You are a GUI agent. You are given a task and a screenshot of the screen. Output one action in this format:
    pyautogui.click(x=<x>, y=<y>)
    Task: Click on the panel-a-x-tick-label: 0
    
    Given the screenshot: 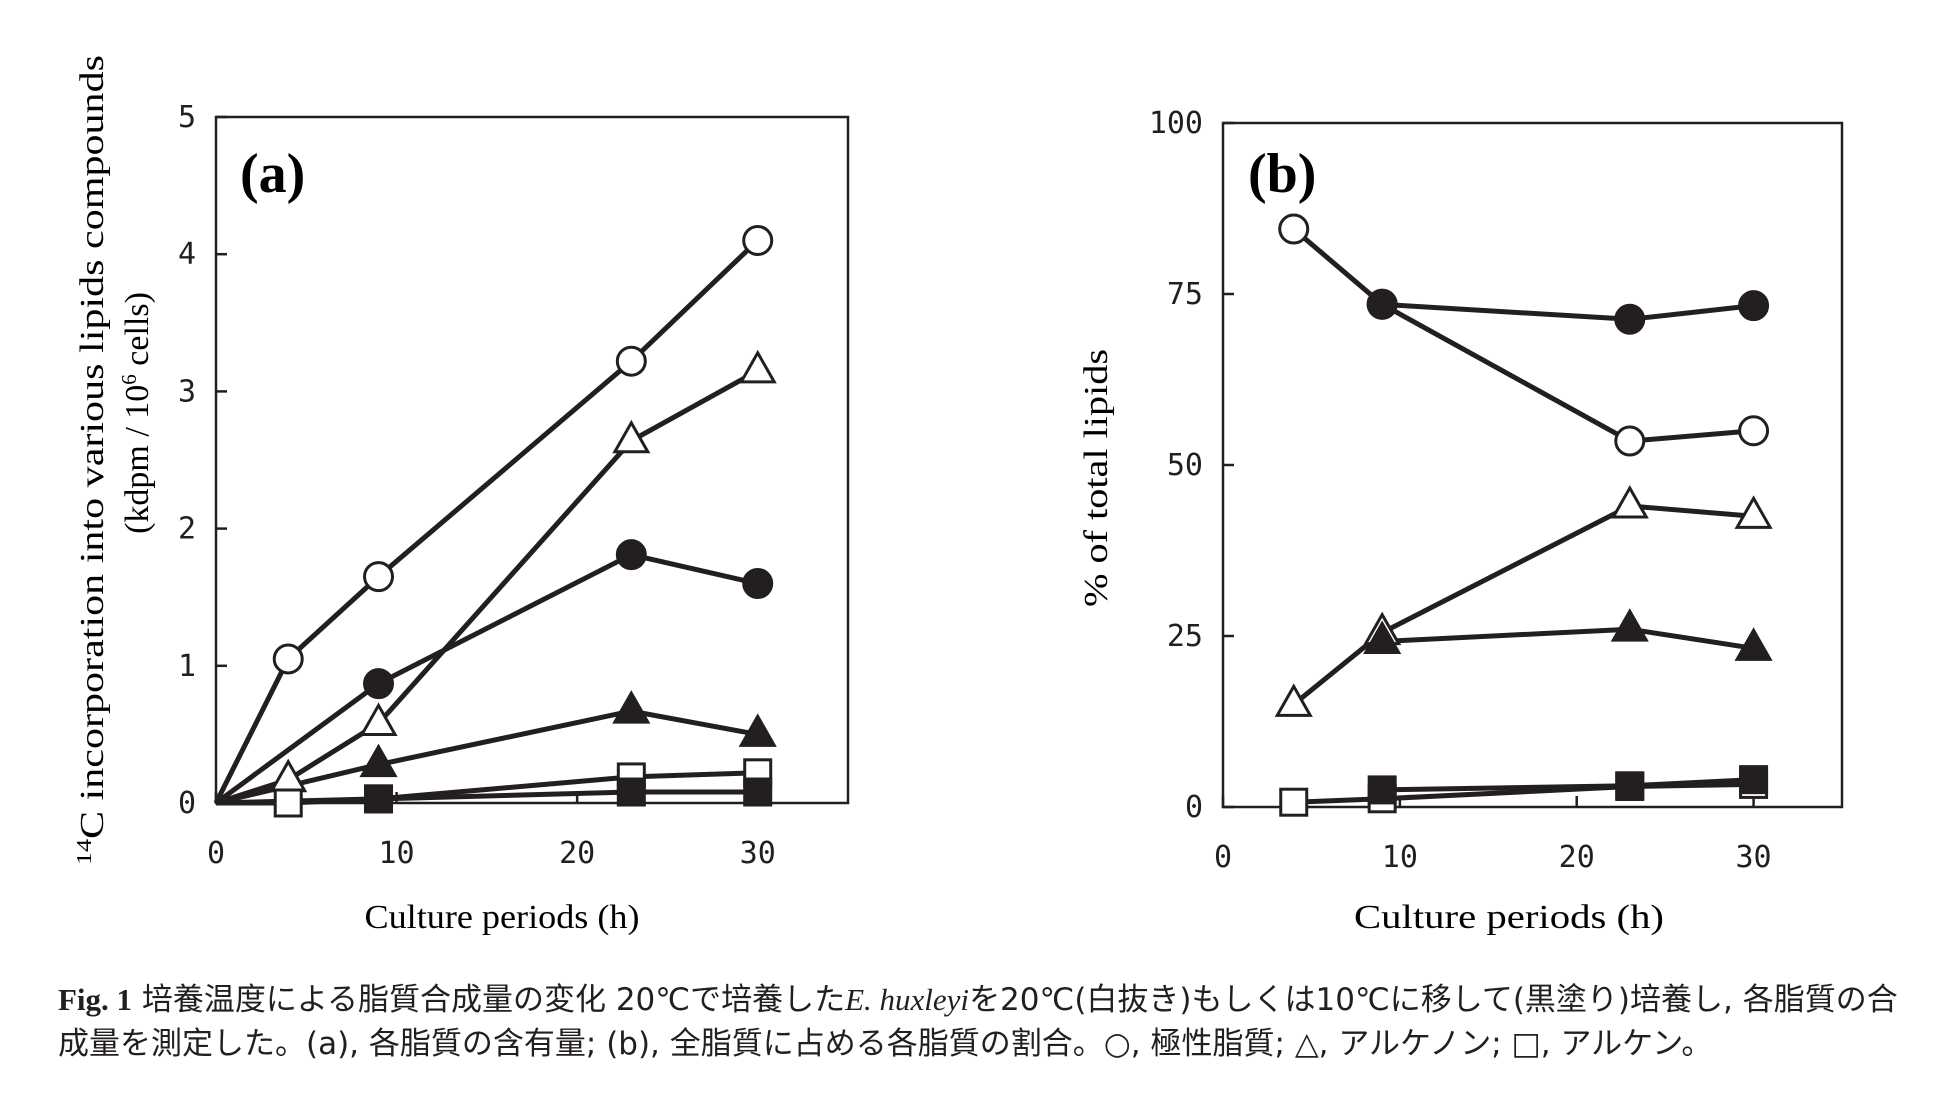 What is the action you would take?
    pyautogui.click(x=216, y=853)
    